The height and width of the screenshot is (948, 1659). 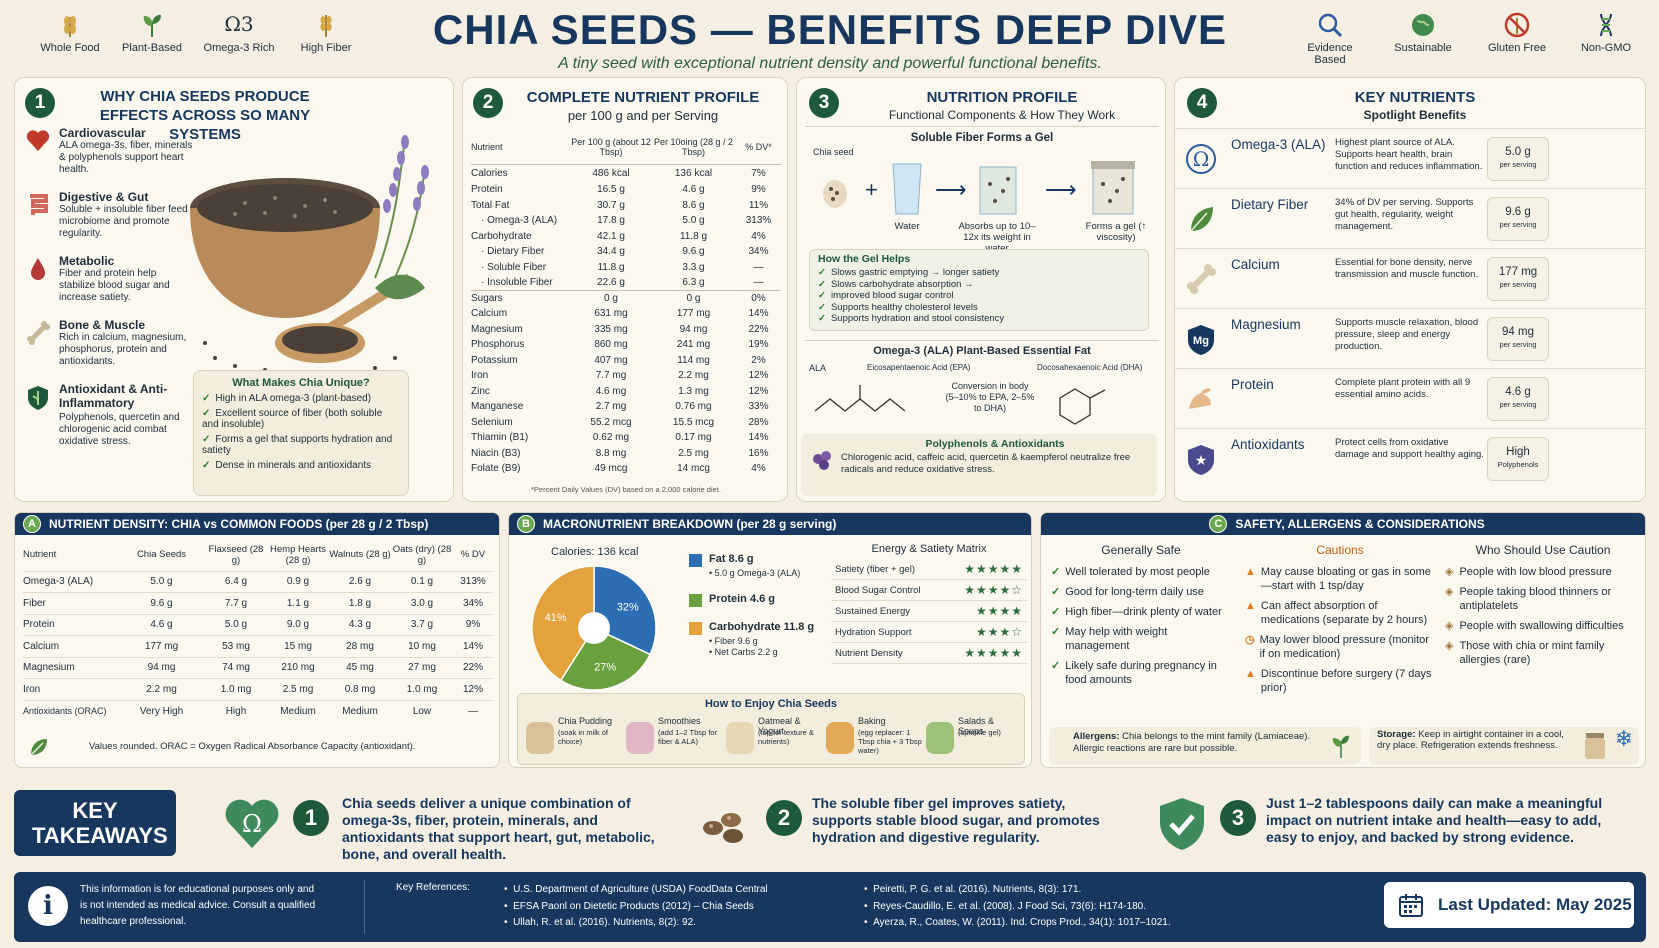 What do you see at coordinates (496, 453) in the screenshot?
I see `table-cell: Niacin (B3)` at bounding box center [496, 453].